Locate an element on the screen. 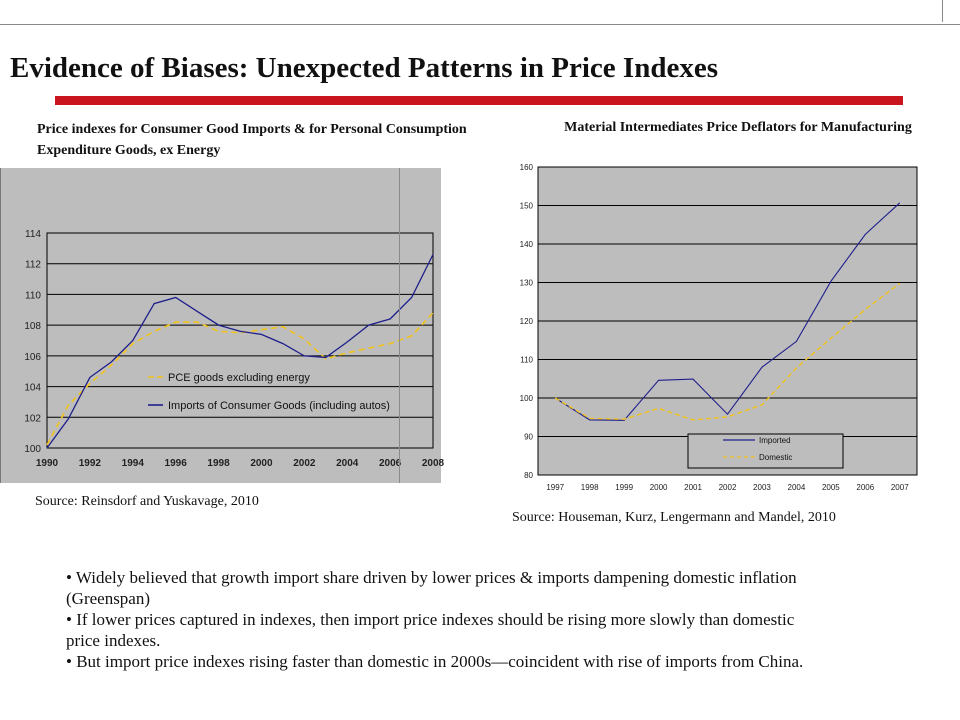 Image resolution: width=960 pixels, height=720 pixels. left-x-tick-label: 2006 is located at coordinates (390, 463).